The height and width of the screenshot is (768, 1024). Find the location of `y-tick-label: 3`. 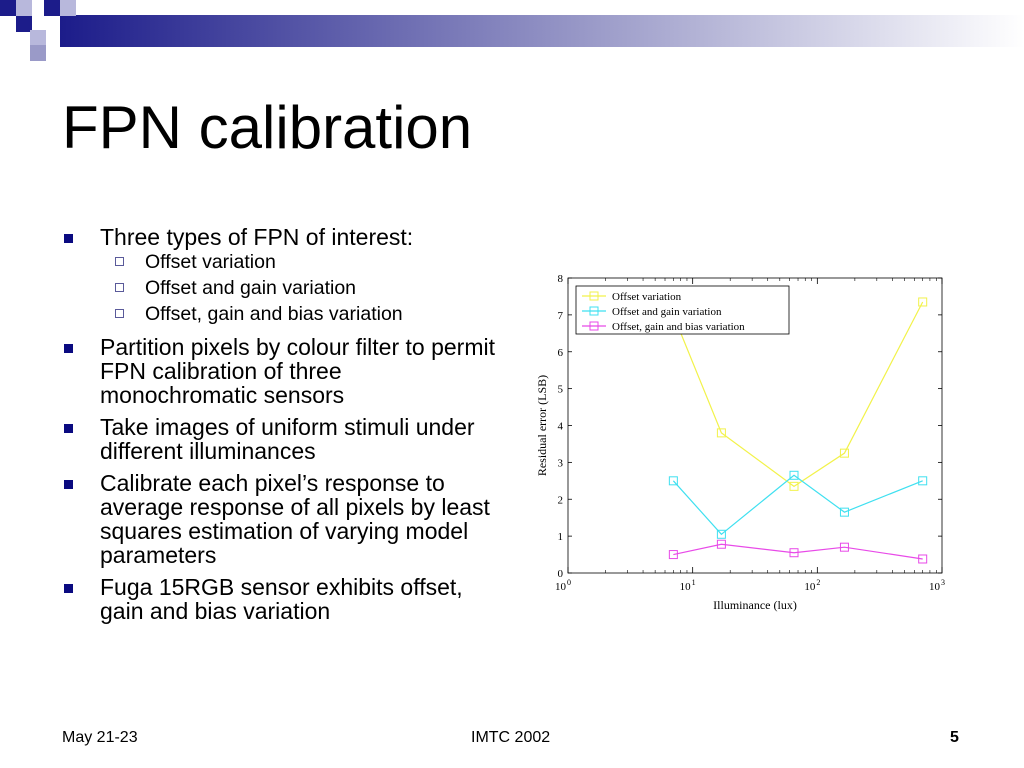

y-tick-label: 3 is located at coordinates (561, 463).